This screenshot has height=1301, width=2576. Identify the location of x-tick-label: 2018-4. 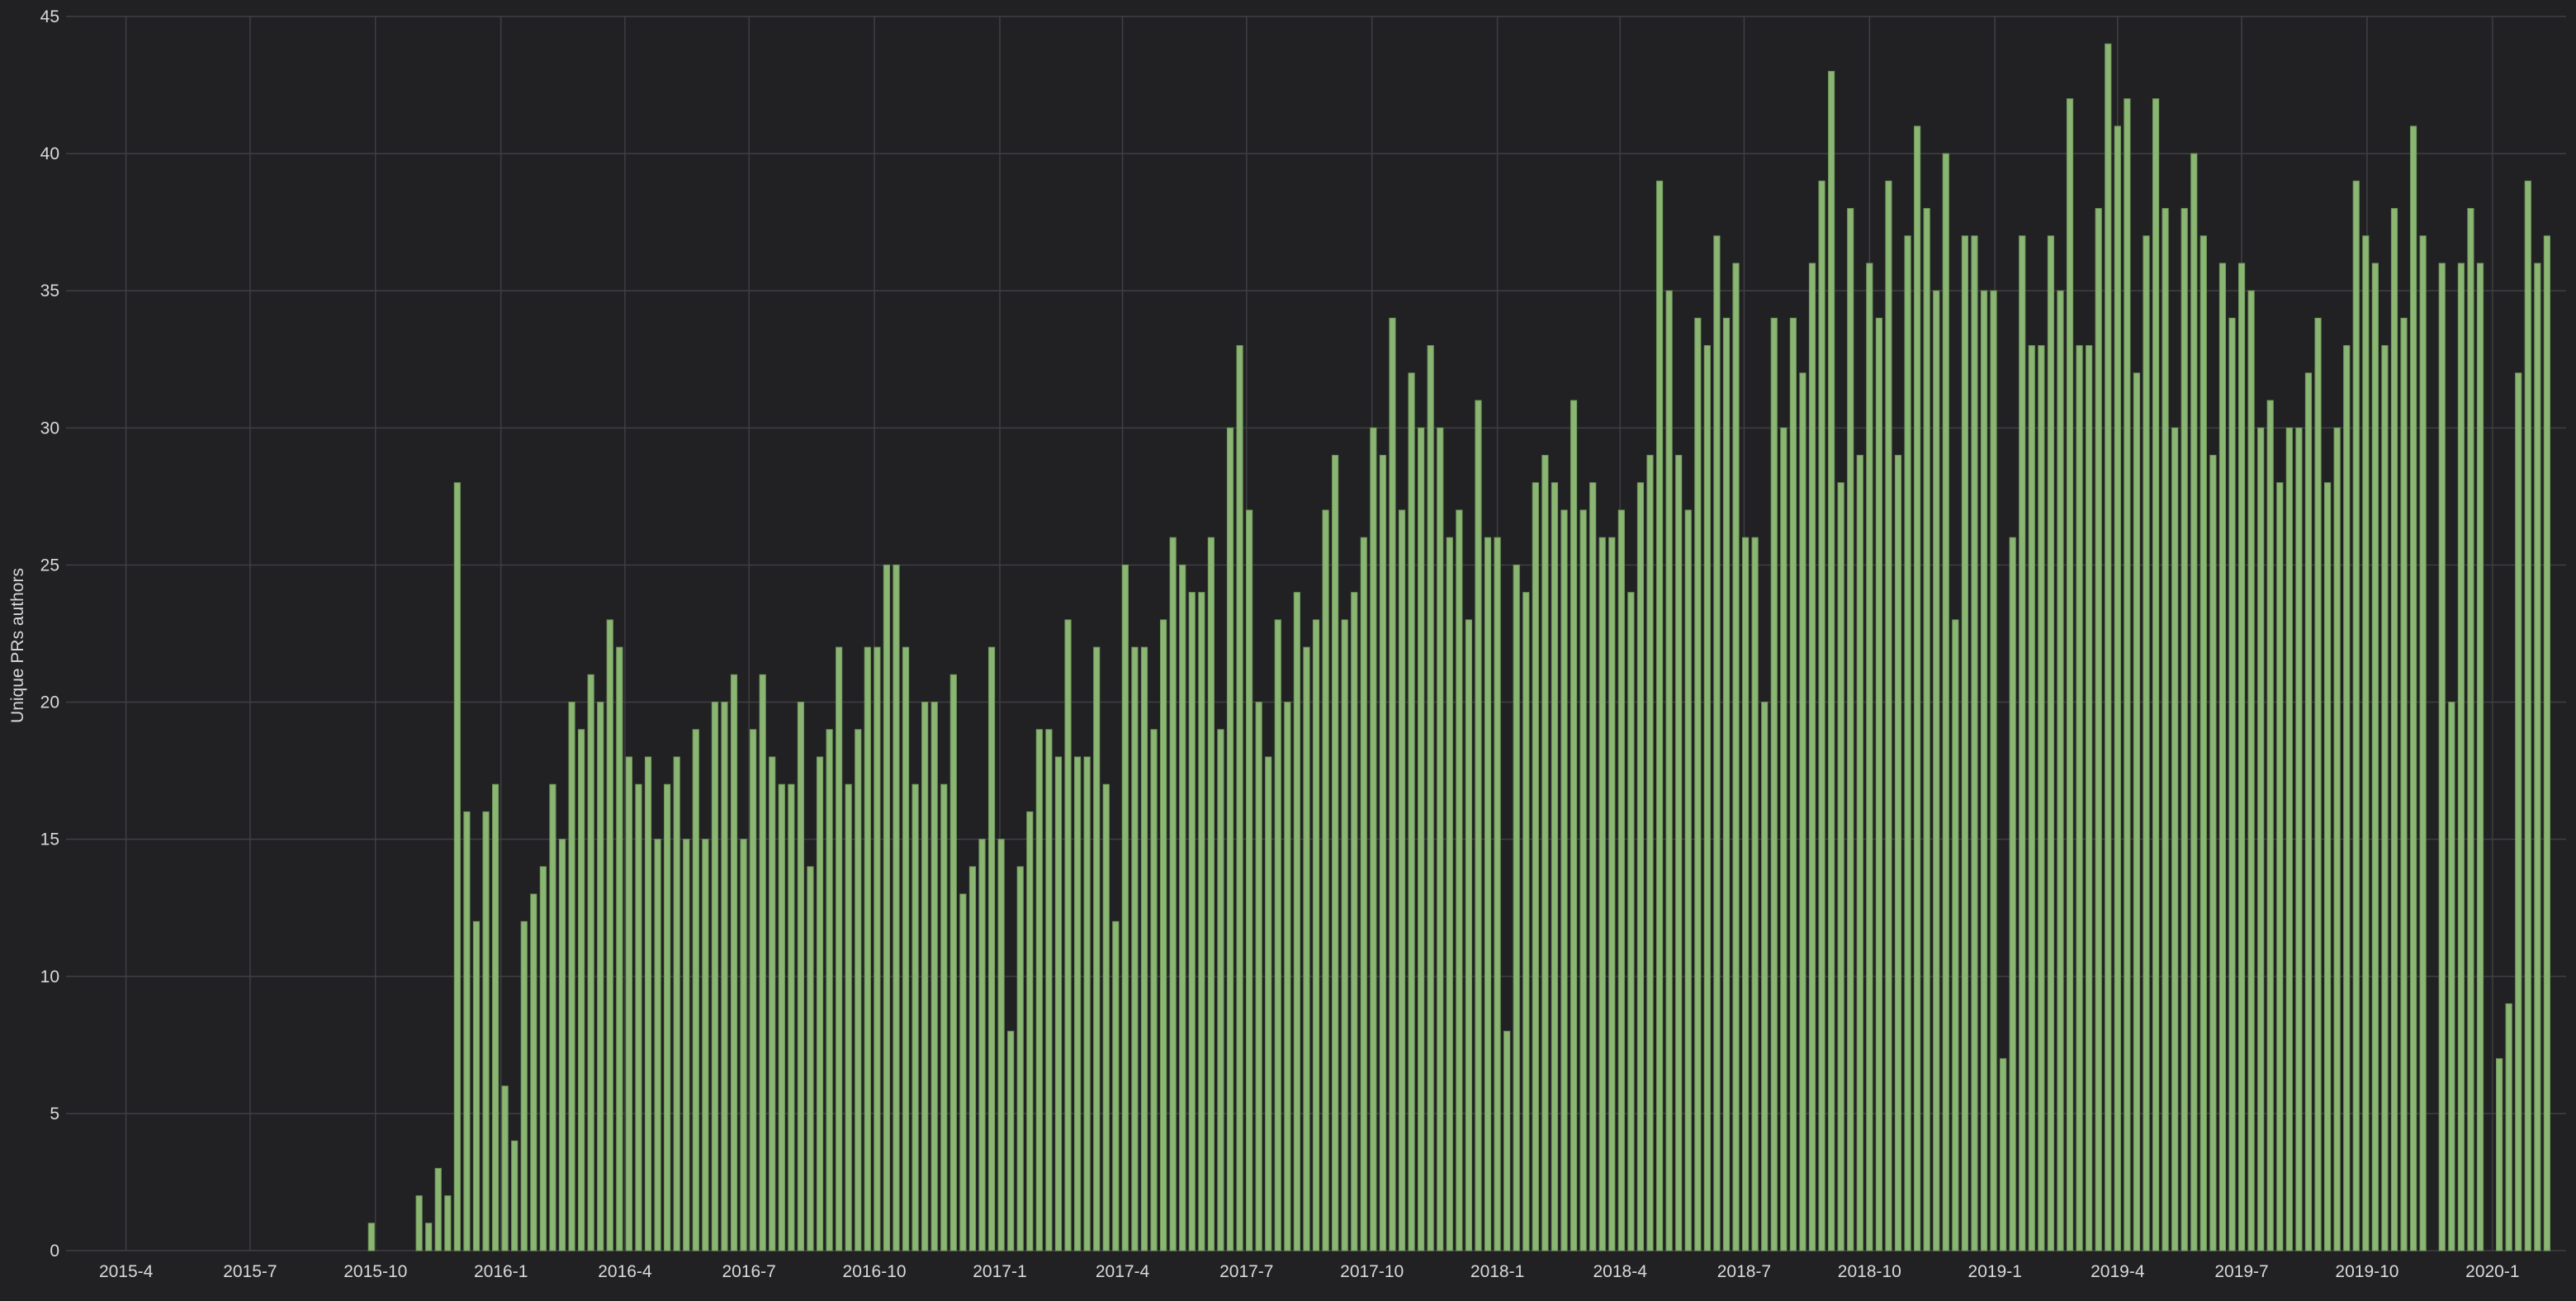
(1620, 1271).